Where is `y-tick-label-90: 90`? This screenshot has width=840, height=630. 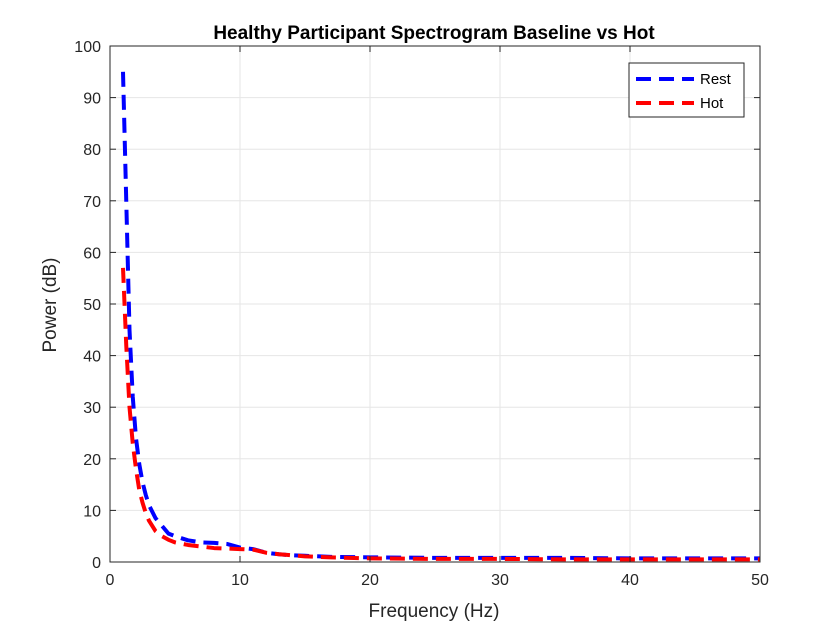 y-tick-label-90: 90 is located at coordinates (92, 99).